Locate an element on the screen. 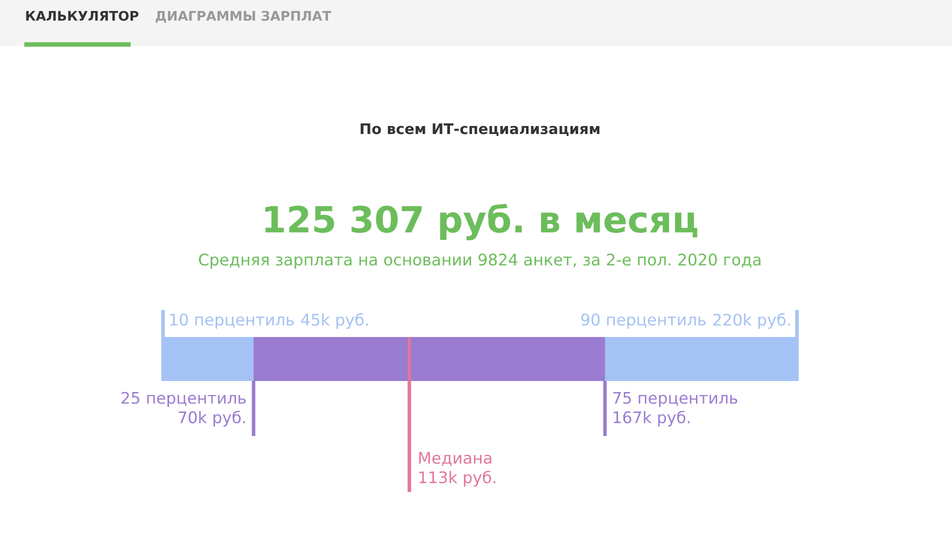 This screenshot has height=533, width=952. data-label: 113k руб. is located at coordinates (457, 478).